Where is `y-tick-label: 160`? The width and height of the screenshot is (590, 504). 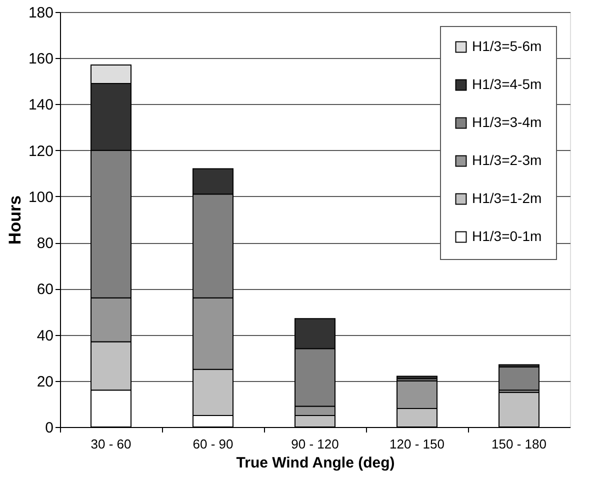 y-tick-label: 160 is located at coordinates (41, 59).